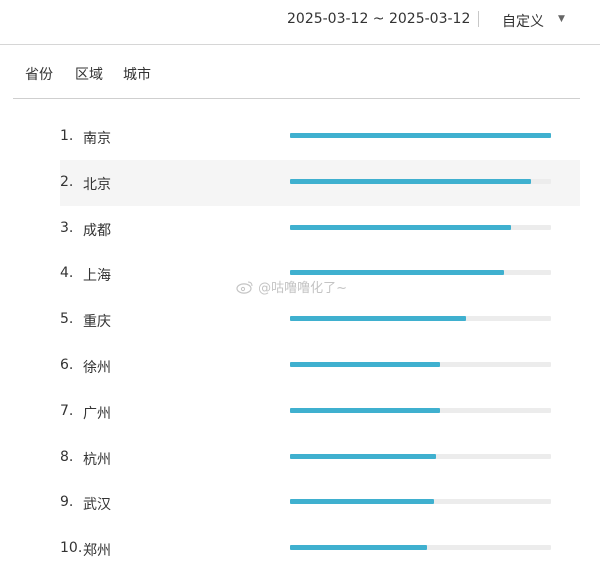 The width and height of the screenshot is (600, 575). Describe the element at coordinates (97, 367) in the screenshot. I see `city-name: 徐州` at that location.